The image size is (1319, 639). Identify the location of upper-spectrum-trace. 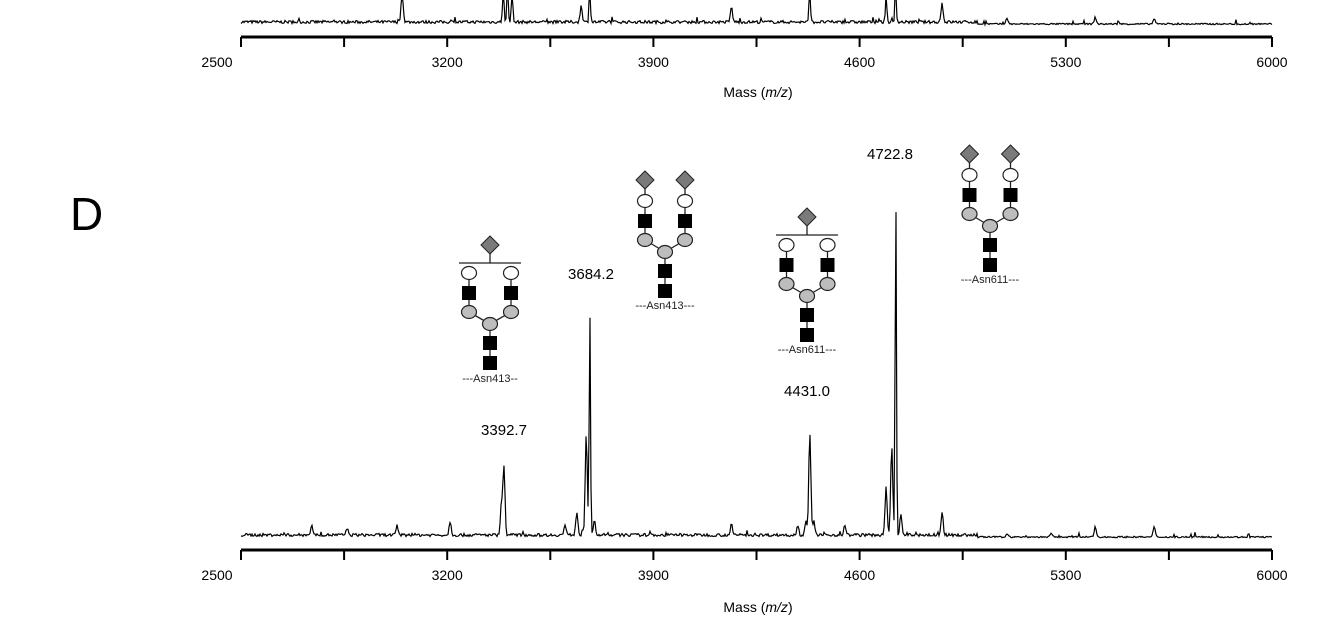
(756, 13).